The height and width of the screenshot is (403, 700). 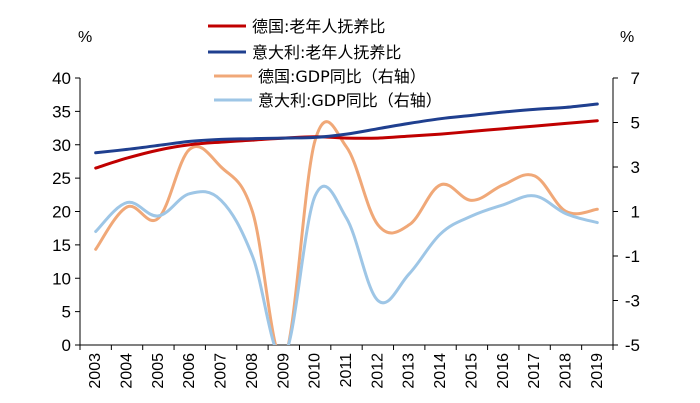 What do you see at coordinates (158, 371) in the screenshot?
I see `x-tick-label: 2005` at bounding box center [158, 371].